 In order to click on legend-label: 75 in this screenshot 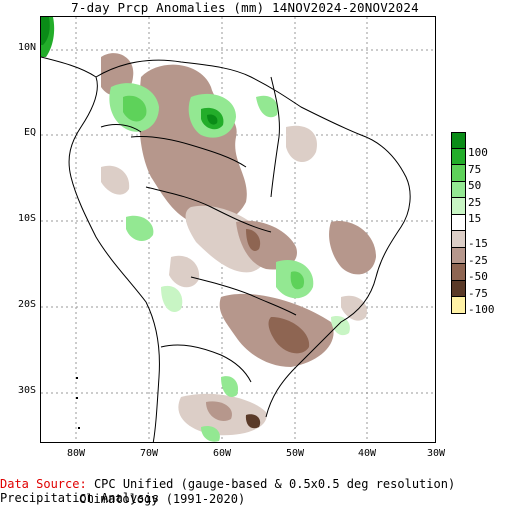, I will do `click(475, 169)`.